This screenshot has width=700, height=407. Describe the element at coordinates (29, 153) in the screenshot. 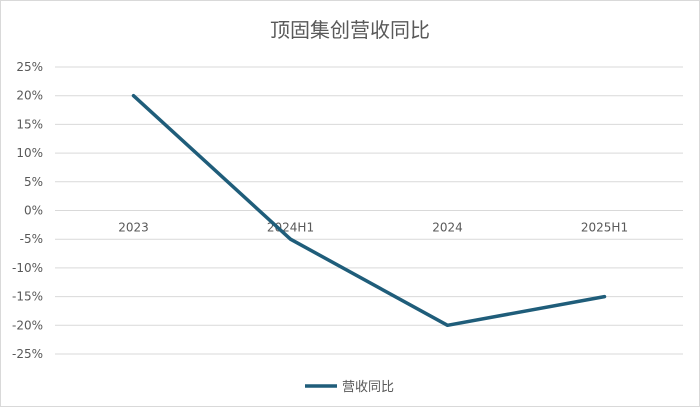

I see `y-tick-label: 10%` at that location.